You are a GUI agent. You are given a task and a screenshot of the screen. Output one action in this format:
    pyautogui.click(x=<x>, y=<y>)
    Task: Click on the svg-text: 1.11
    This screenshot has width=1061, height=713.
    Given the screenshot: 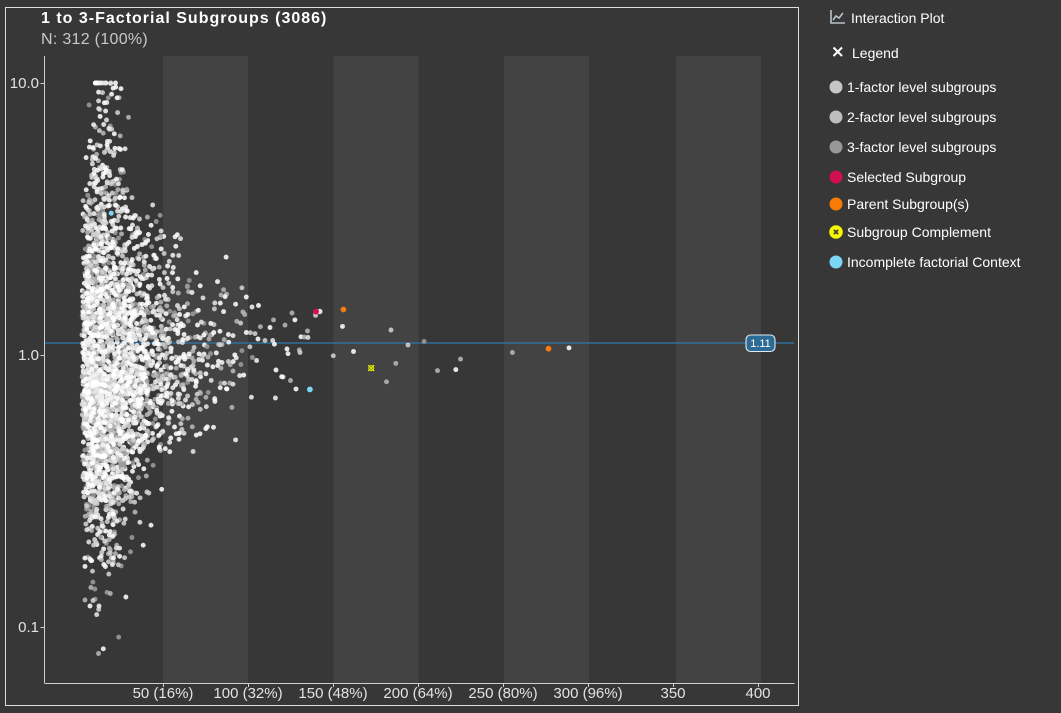 What is the action you would take?
    pyautogui.click(x=760, y=344)
    